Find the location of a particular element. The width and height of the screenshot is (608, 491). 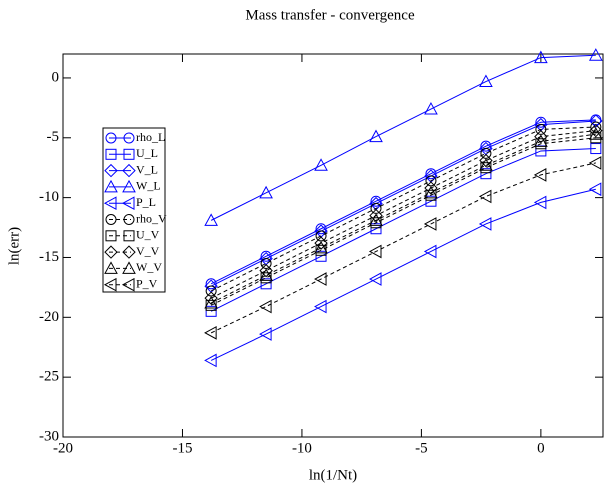

y-tick-label: -30 is located at coordinates (49, 436).